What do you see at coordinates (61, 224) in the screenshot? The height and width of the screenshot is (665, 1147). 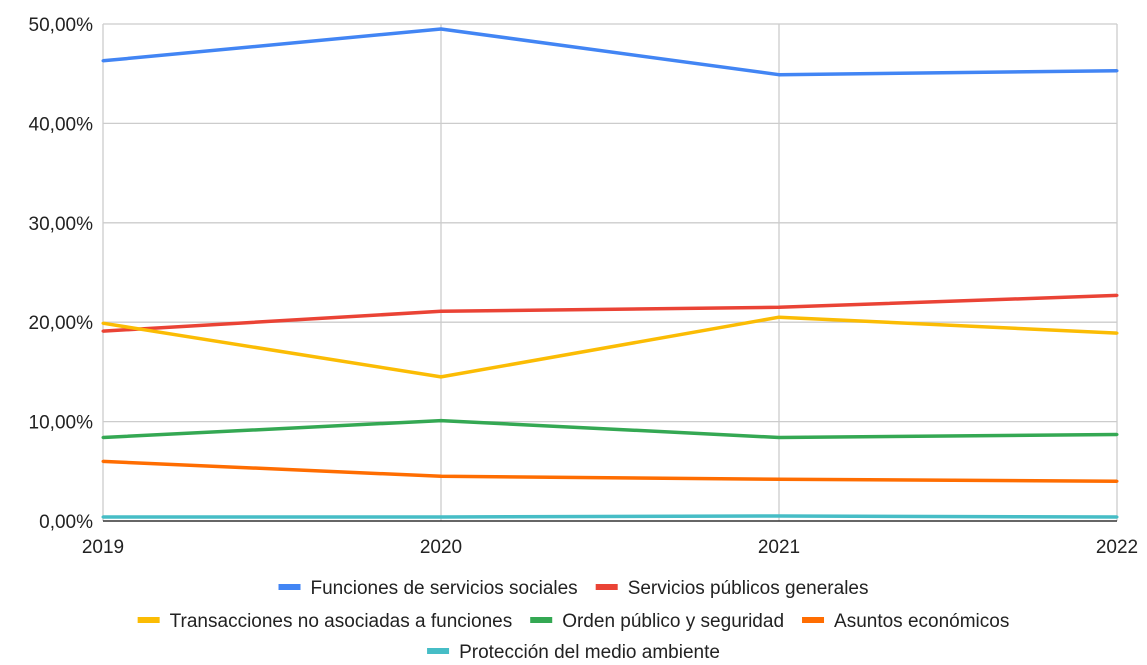 I see `y-tick-label: 30,00%` at bounding box center [61, 224].